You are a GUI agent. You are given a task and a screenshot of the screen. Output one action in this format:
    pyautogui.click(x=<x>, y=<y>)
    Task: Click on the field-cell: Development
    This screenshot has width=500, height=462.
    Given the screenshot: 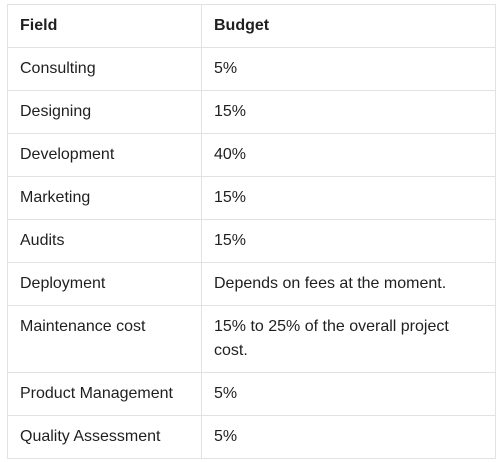 What is the action you would take?
    pyautogui.click(x=104, y=155)
    